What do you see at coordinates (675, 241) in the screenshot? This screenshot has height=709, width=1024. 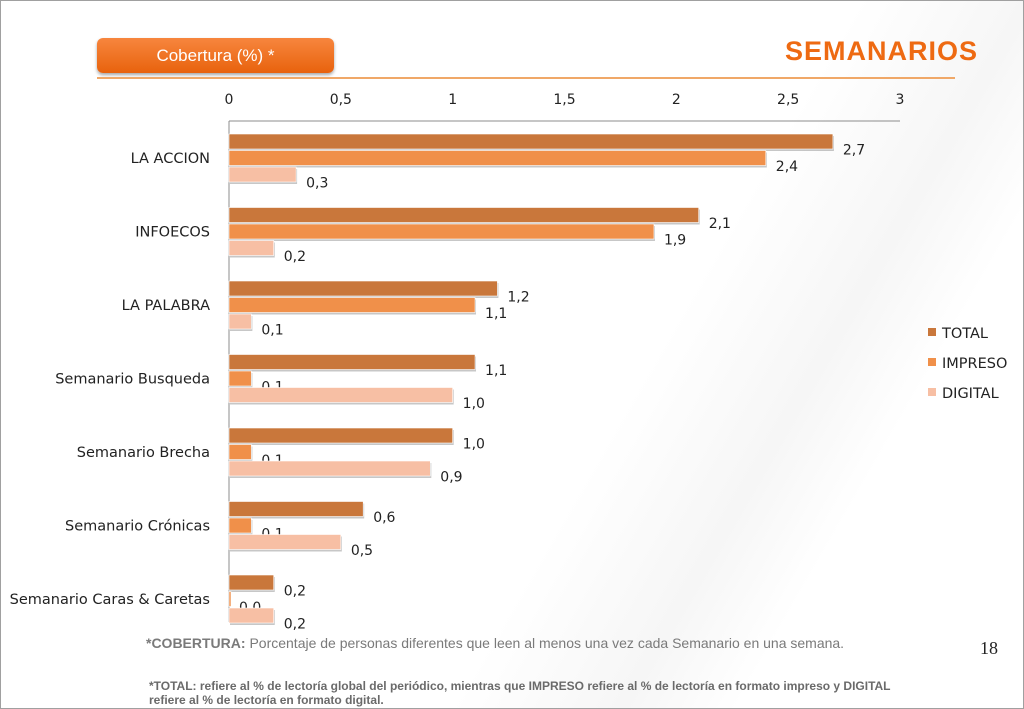 I see `data-label: 1,9` at bounding box center [675, 241].